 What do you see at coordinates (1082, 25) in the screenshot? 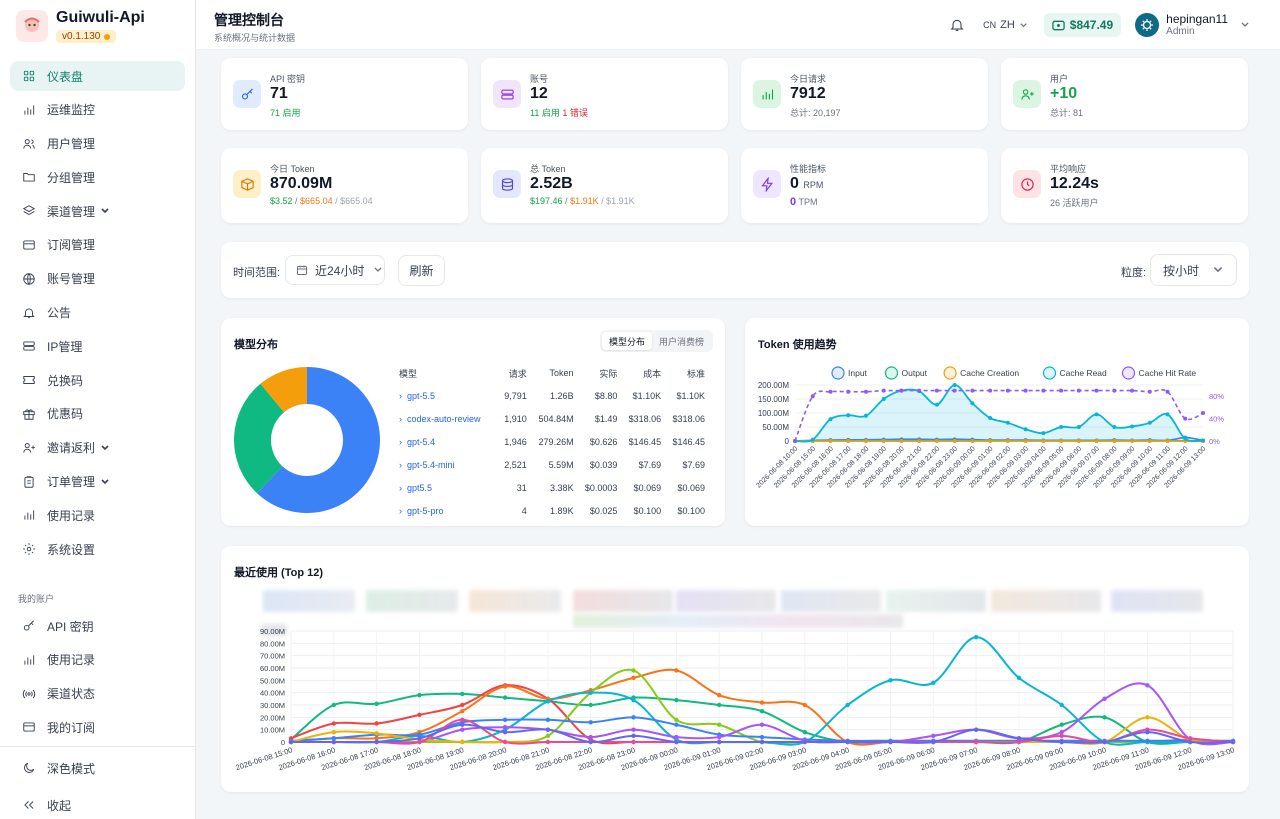
I see `balance-badge: $847.49` at bounding box center [1082, 25].